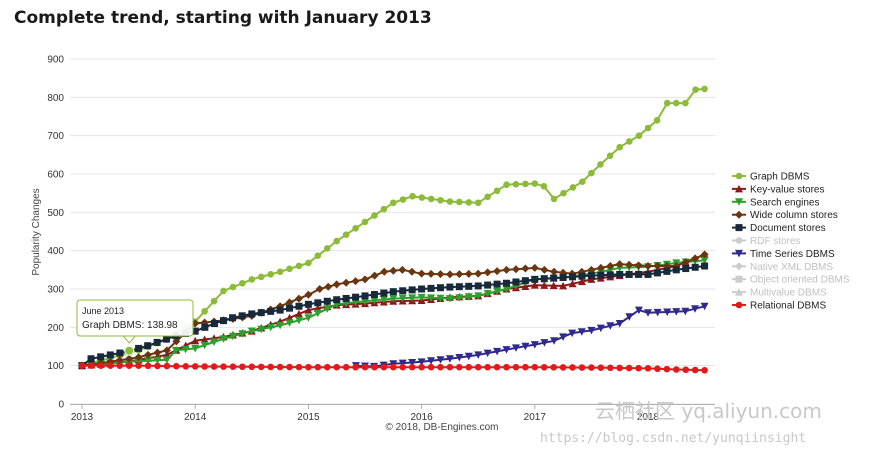 This screenshot has height=456, width=889. What do you see at coordinates (776, 202) in the screenshot?
I see `legend-item-search-engines: Search engines` at bounding box center [776, 202].